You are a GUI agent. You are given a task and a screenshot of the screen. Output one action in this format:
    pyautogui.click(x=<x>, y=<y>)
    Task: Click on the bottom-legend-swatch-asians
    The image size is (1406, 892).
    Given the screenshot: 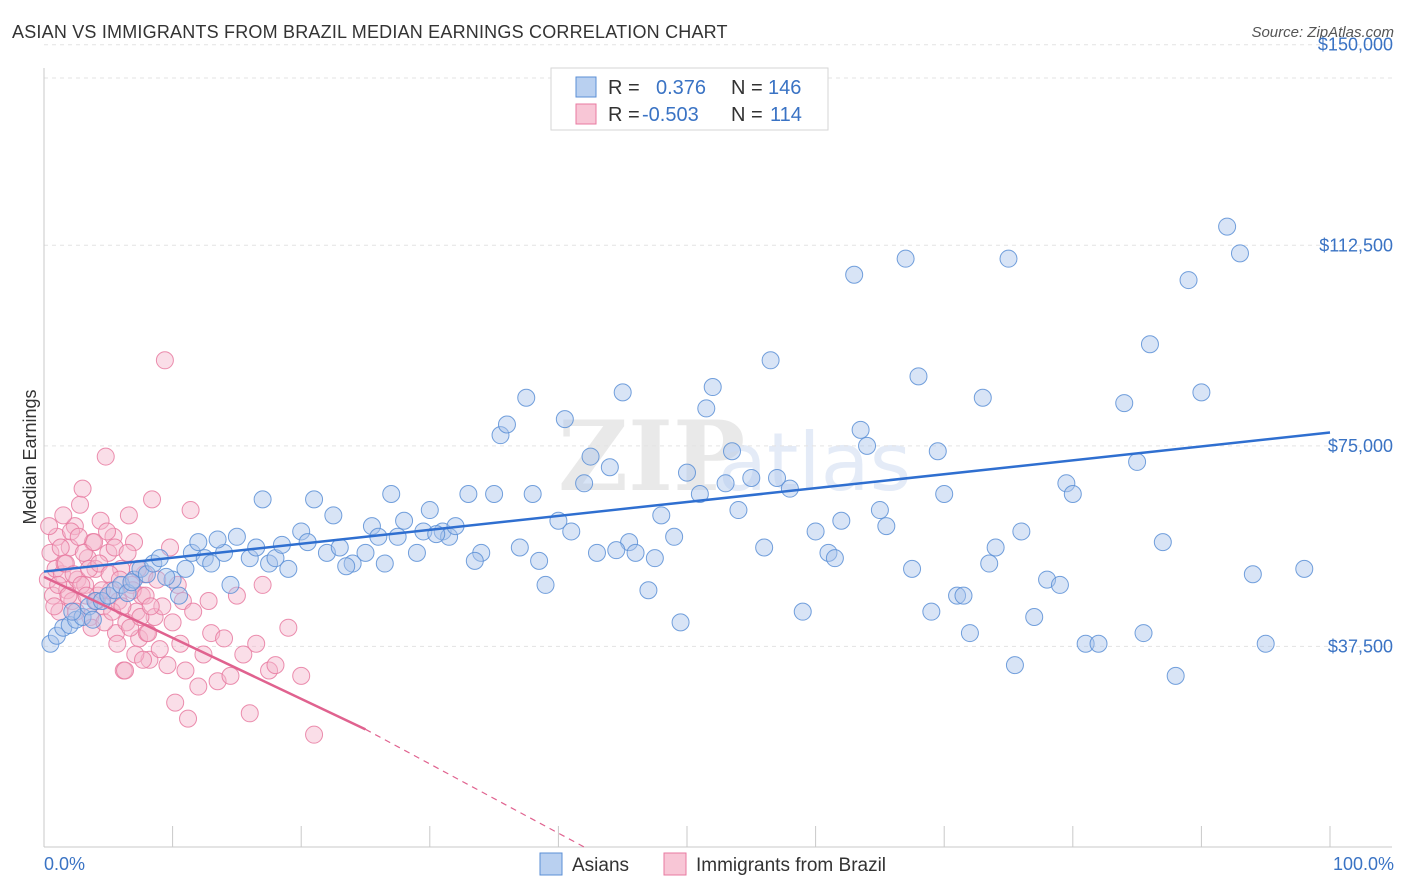 What is the action you would take?
    pyautogui.click(x=551, y=864)
    